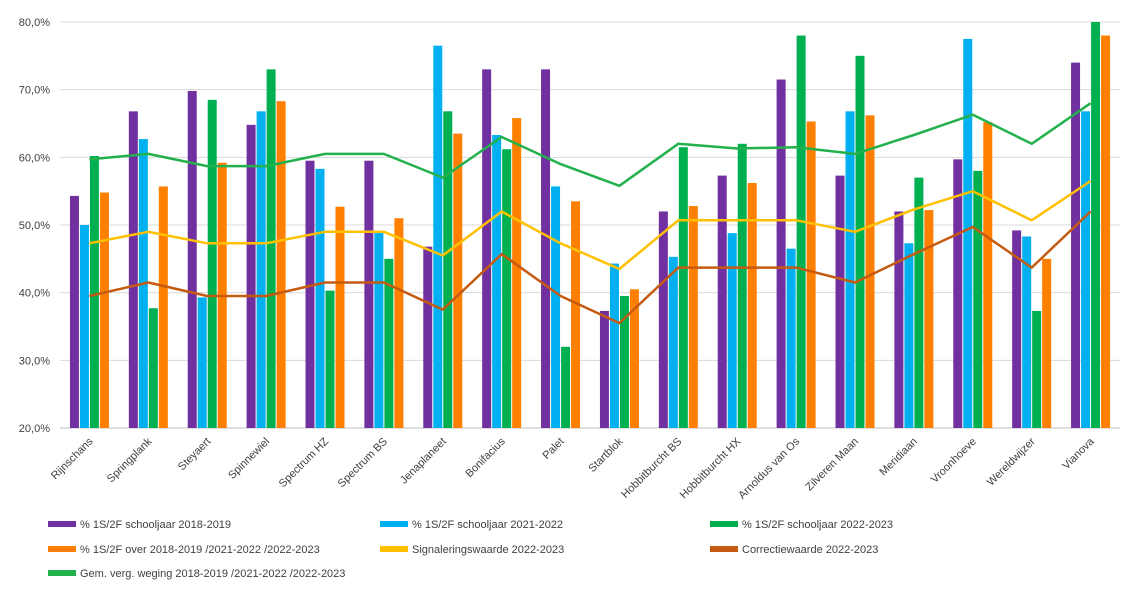  I want to click on x-tick-label: Vroonhoeve, so click(954, 461).